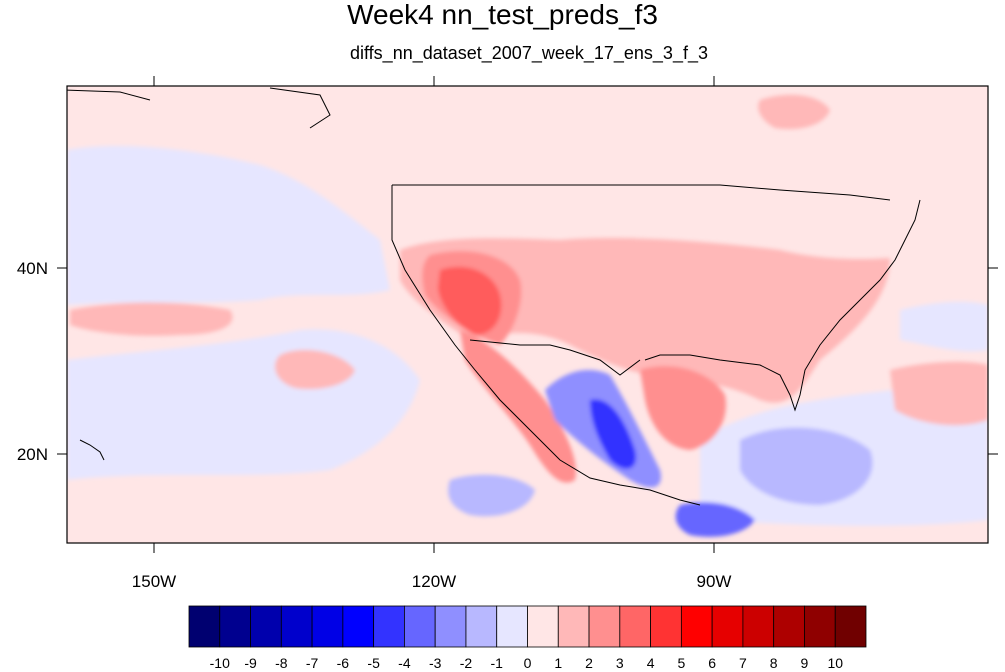  I want to click on colorbar-tick-label: -10, so click(220, 663).